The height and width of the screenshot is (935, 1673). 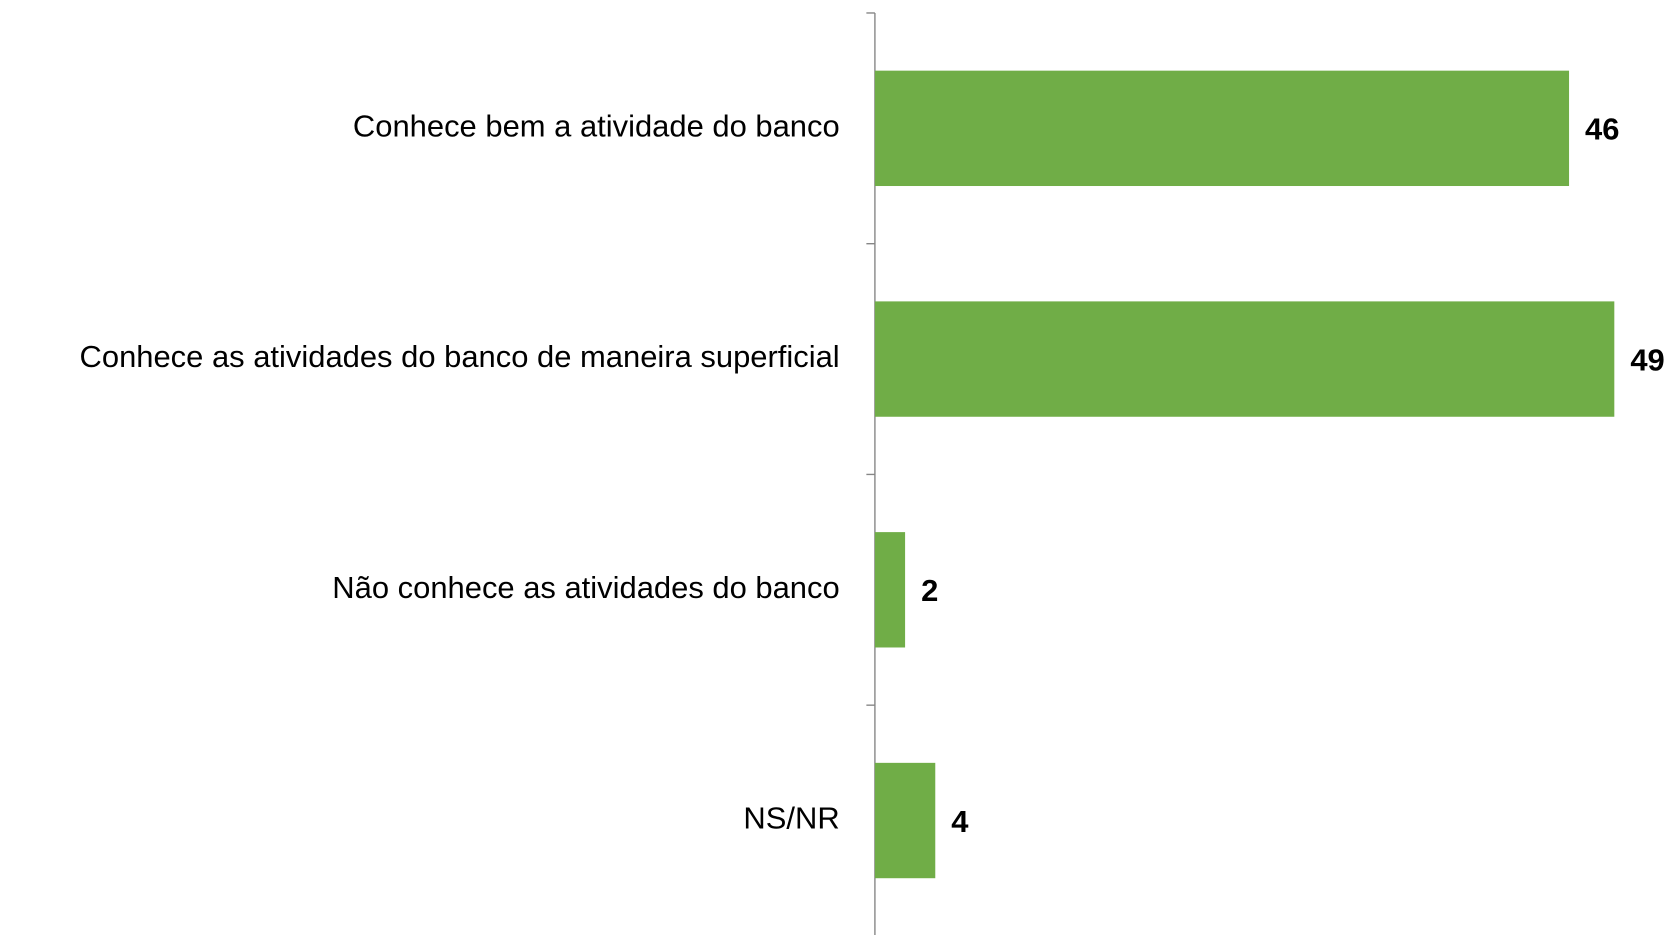 What do you see at coordinates (1647, 359) in the screenshot?
I see `value-label: 49` at bounding box center [1647, 359].